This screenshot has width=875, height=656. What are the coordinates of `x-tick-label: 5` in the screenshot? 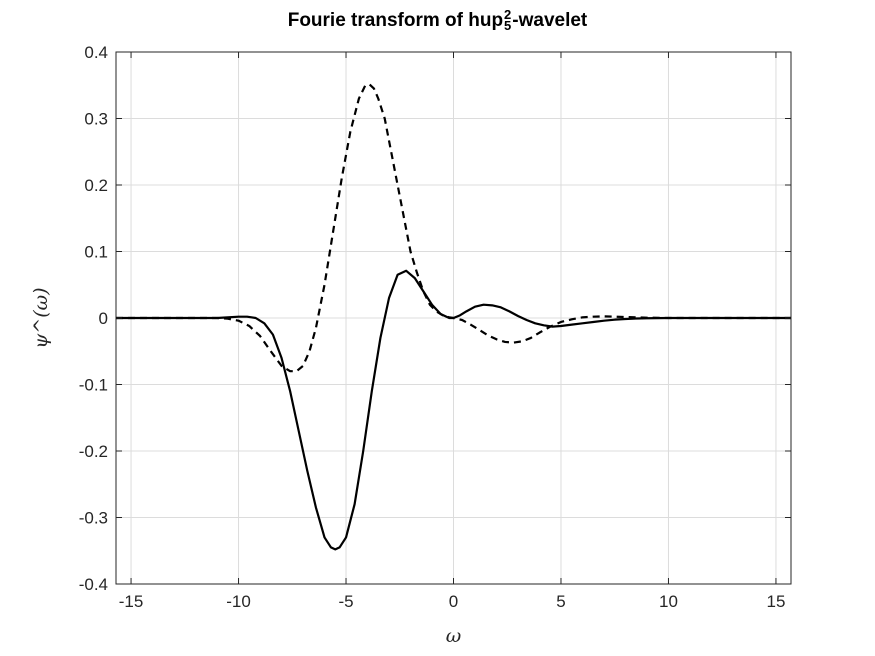 It's located at (560, 601).